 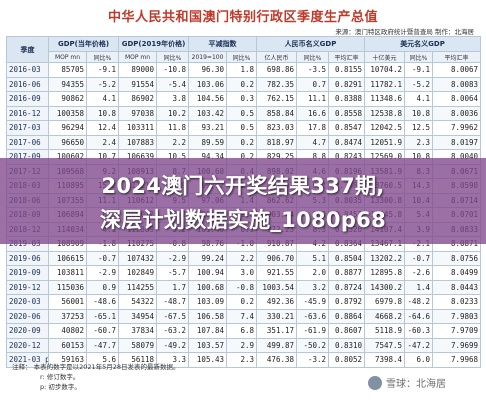 I want to click on value-cell: 6.8, so click(x=242, y=331).